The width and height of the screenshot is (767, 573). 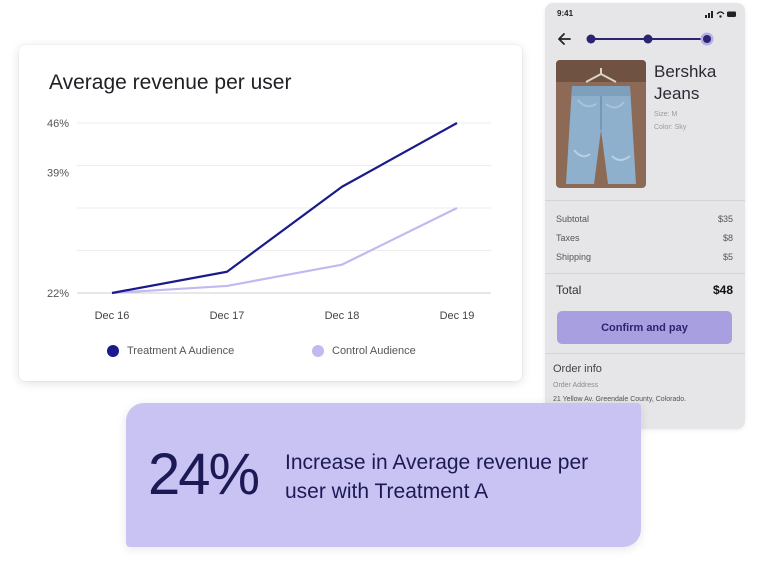 I want to click on chart-legend: Treatment A Audience Control Audience, so click(x=307, y=354).